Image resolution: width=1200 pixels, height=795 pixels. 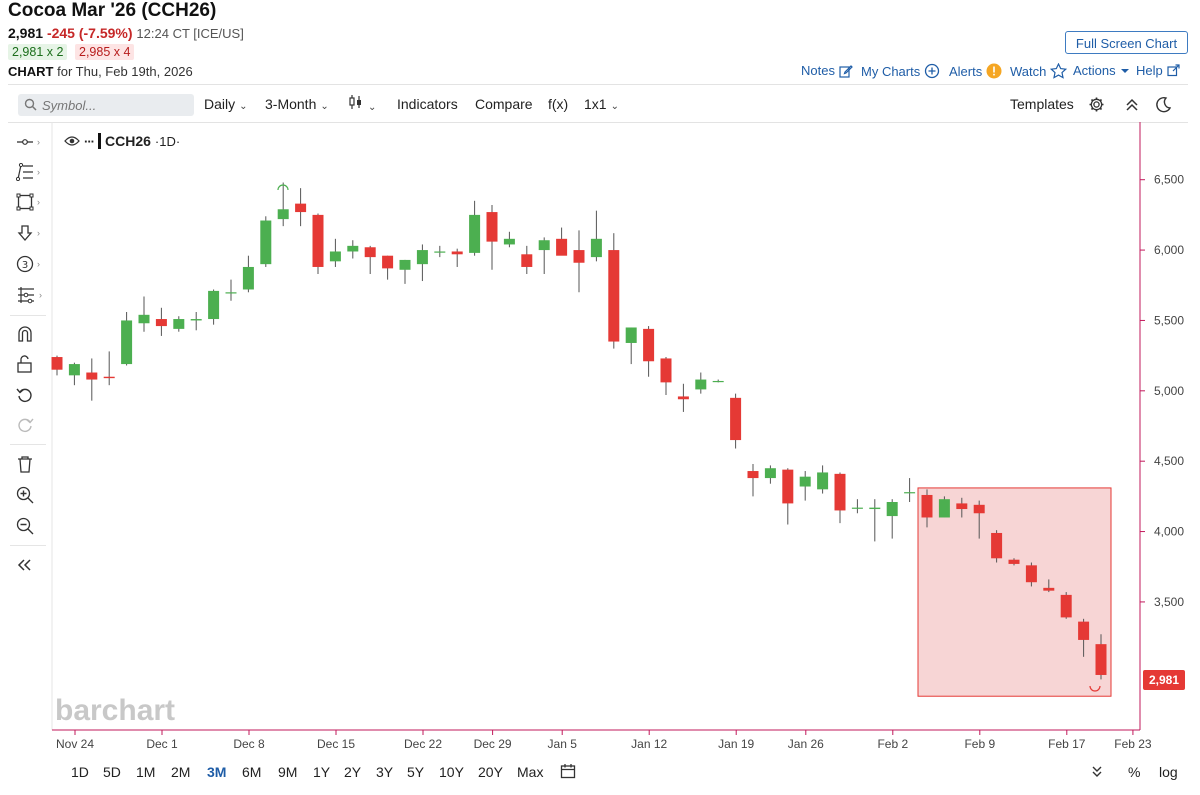 What do you see at coordinates (336, 744) in the screenshot?
I see `x-tick-label: Dec 15` at bounding box center [336, 744].